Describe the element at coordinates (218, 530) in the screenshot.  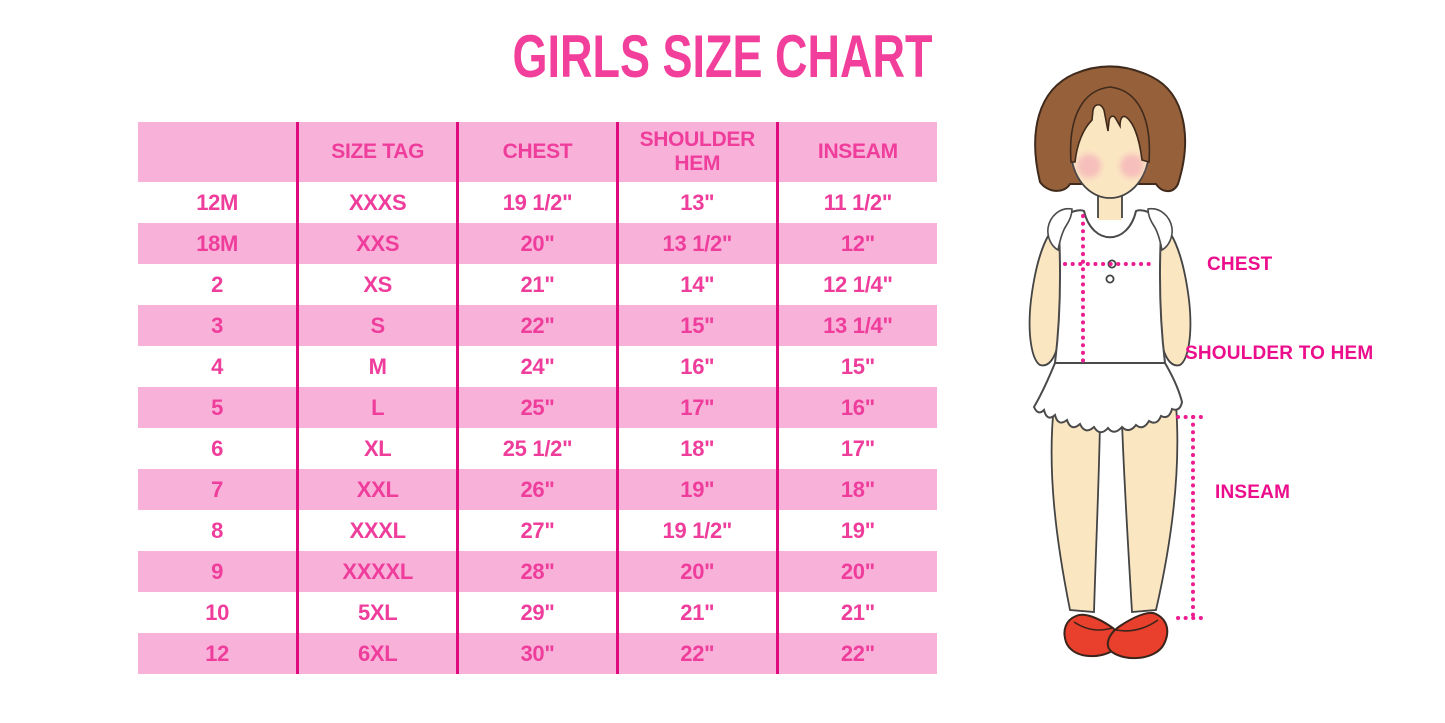
I see `table-cell: 8` at that location.